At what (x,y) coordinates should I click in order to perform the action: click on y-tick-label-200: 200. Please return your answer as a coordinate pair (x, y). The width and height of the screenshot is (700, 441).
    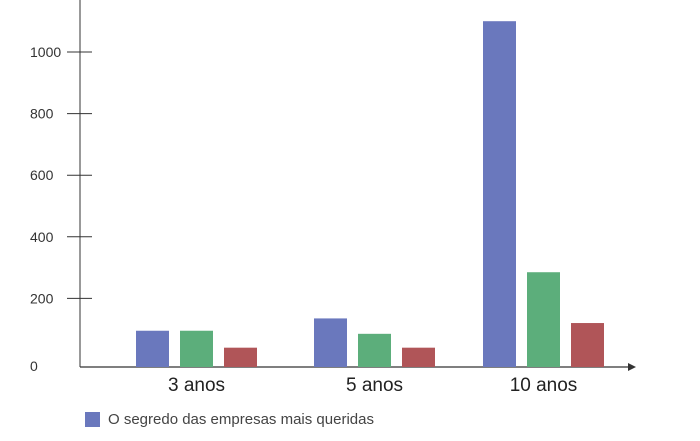
    Looking at the image, I should click on (42, 298).